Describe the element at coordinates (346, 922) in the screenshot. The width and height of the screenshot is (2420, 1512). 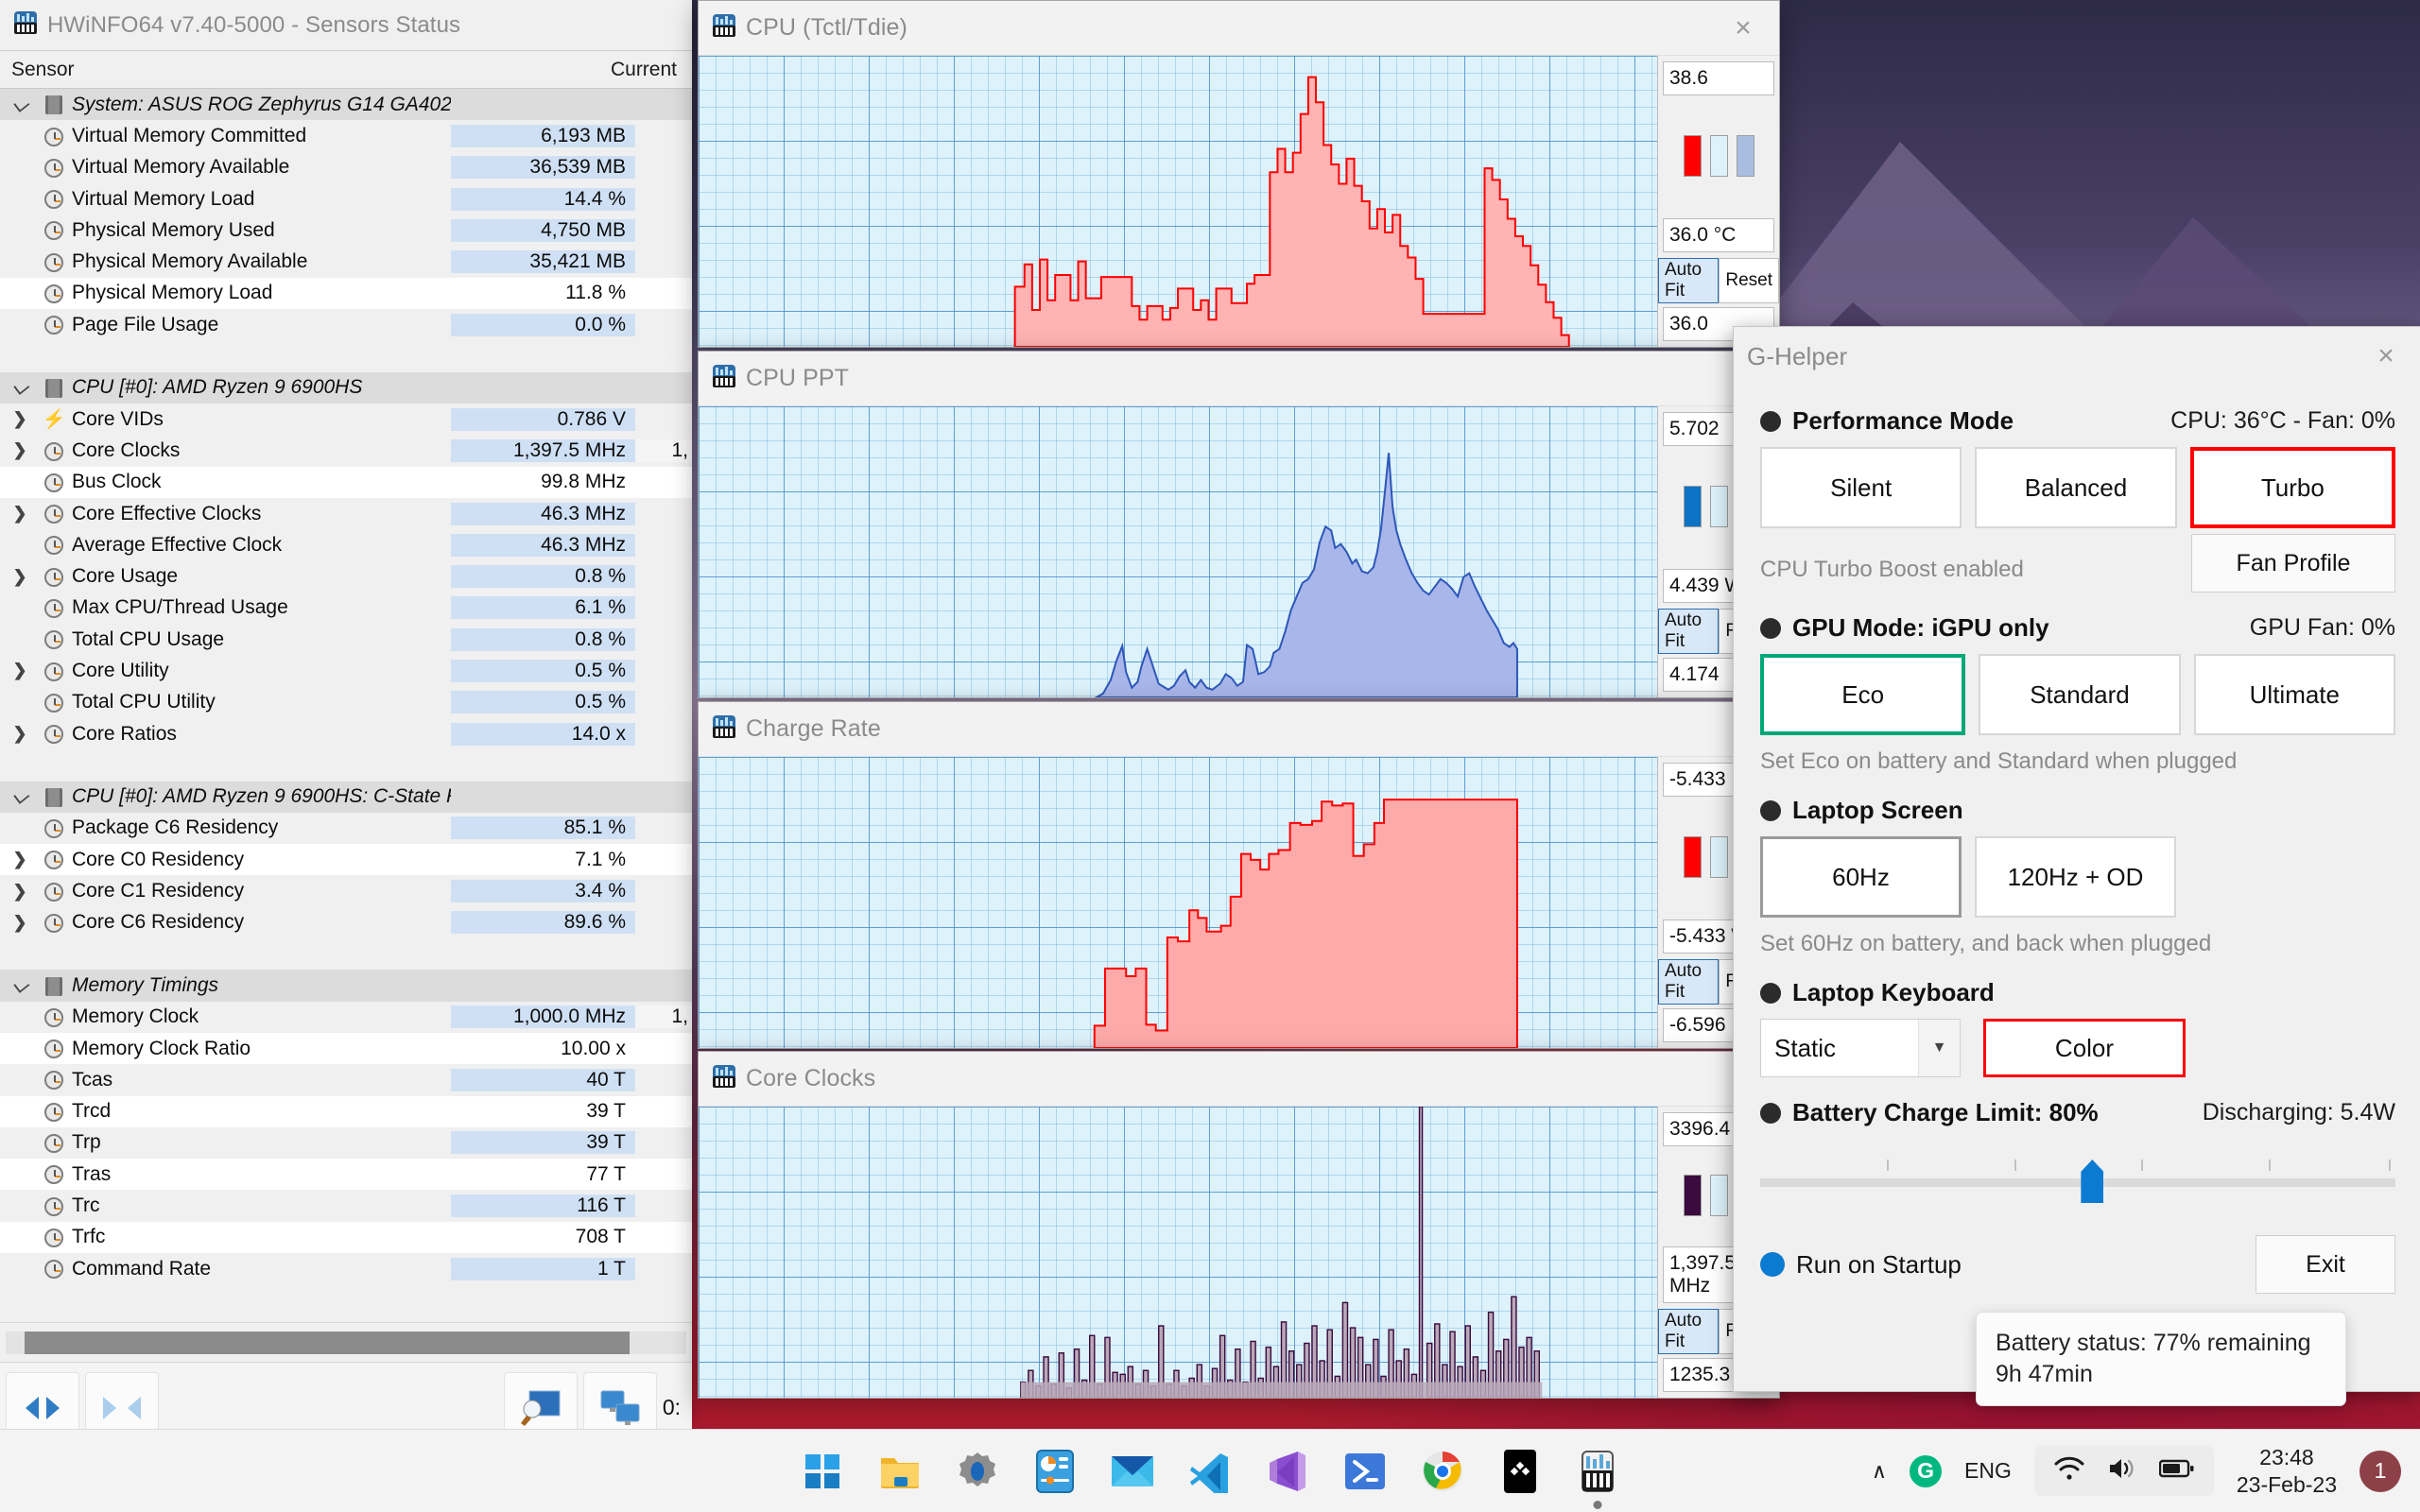
I see `sensor-row: ❯ Core C6 Residency 89.6 %` at that location.